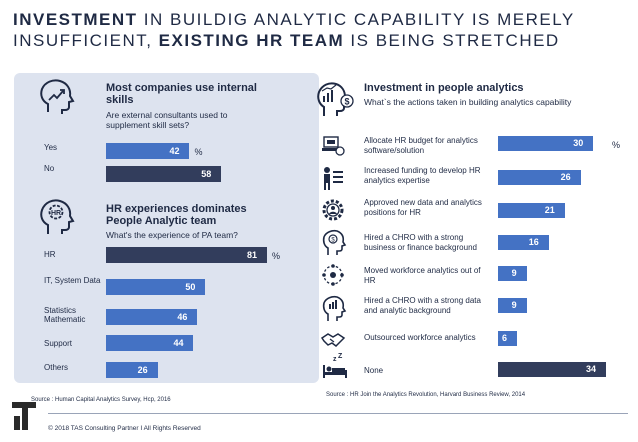  I want to click on bar-3: 21, so click(531, 210).